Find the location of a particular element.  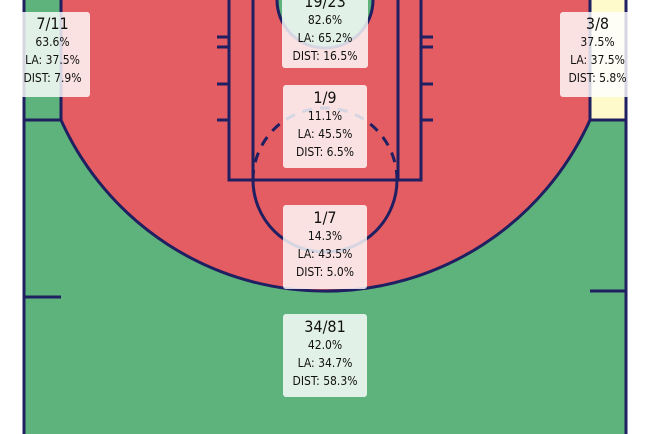

zone-dist: DIST: 5.8% is located at coordinates (597, 78).